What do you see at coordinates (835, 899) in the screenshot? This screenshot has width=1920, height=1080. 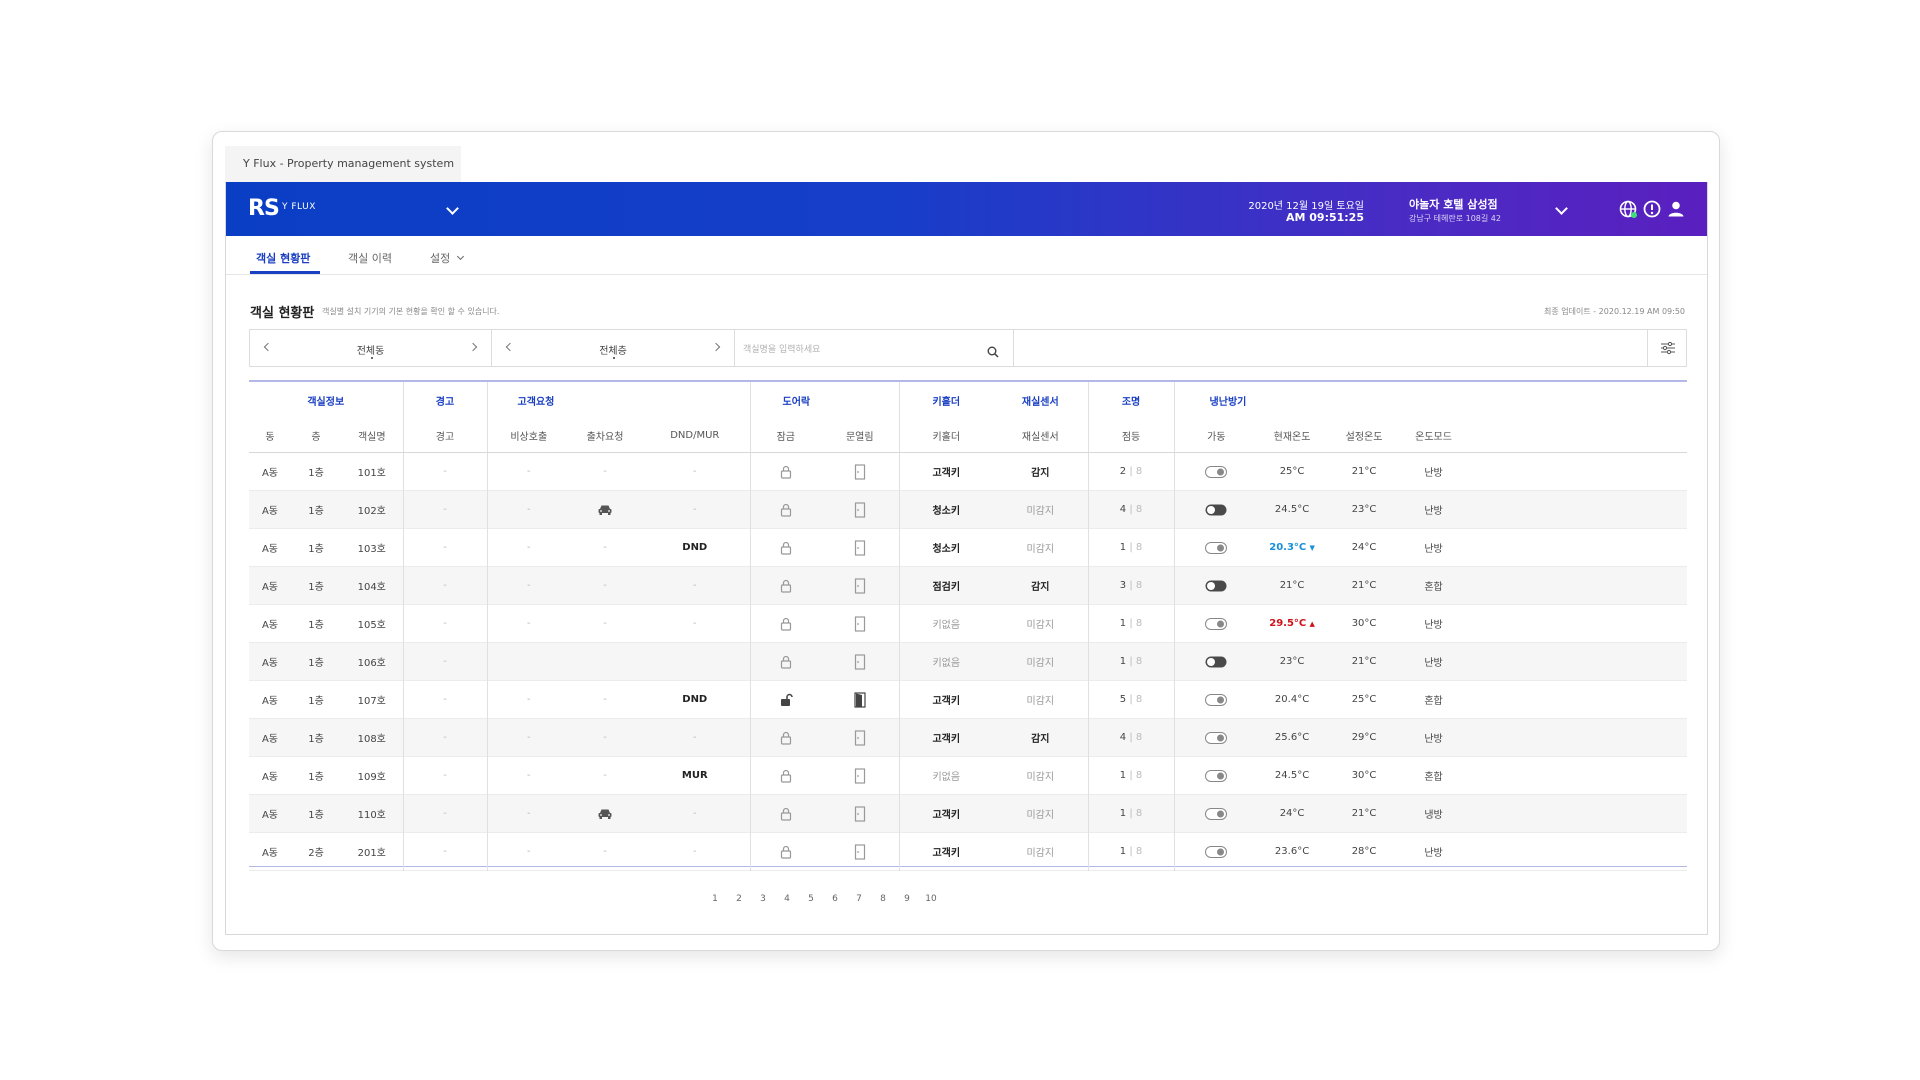 I see `page-number: 6` at bounding box center [835, 899].